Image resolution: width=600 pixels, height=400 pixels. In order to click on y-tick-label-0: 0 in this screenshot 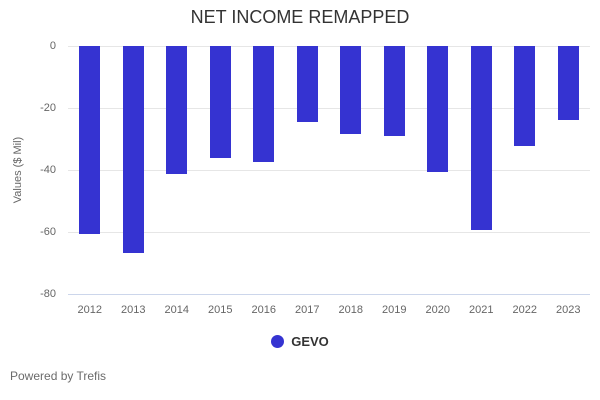, I will do `click(52, 46)`.